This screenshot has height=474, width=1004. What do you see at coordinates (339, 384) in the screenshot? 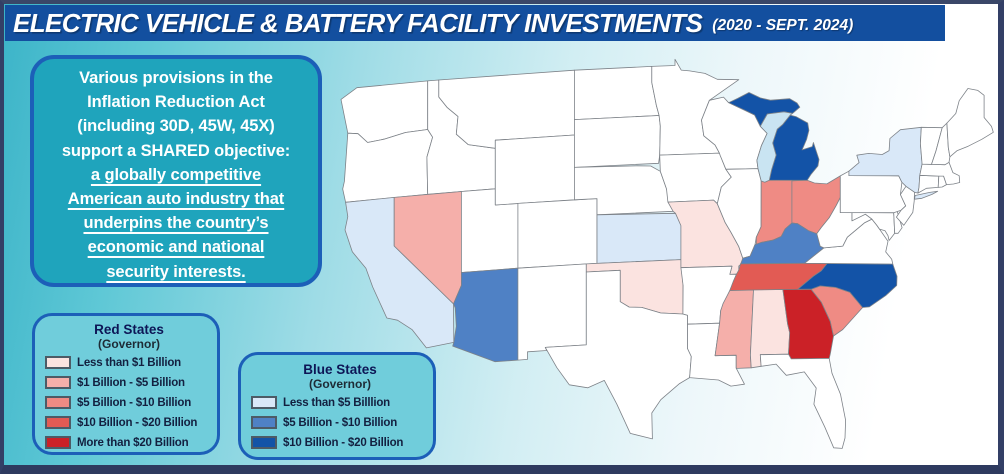
I see `legend-blue-subtitle: (Governor)` at bounding box center [339, 384].